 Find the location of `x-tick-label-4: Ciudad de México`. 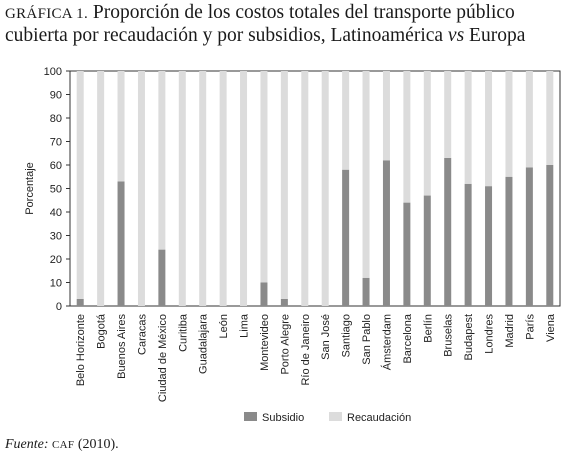

x-tick-label-4: Ciudad de México is located at coordinates (163, 358).